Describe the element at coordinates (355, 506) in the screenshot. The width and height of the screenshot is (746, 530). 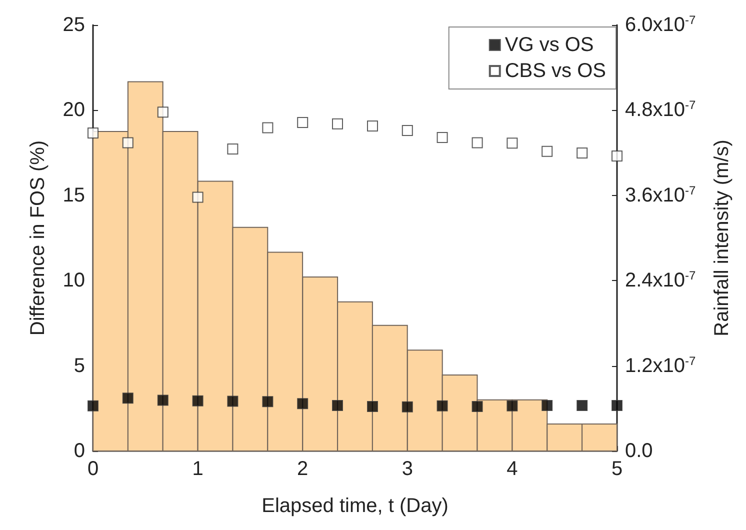
I see `x-axis-title: Elapsed time, t (Day)` at that location.